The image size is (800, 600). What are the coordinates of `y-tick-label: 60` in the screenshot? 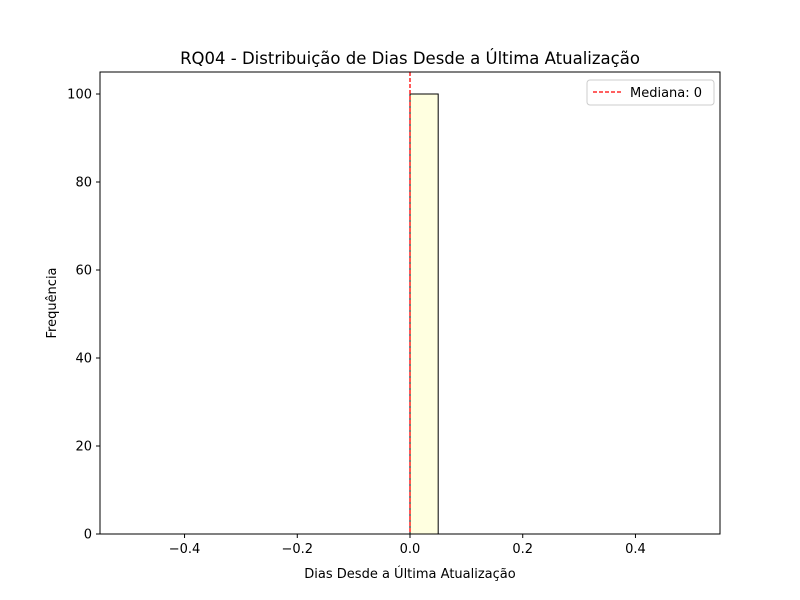 It's located at (83, 271).